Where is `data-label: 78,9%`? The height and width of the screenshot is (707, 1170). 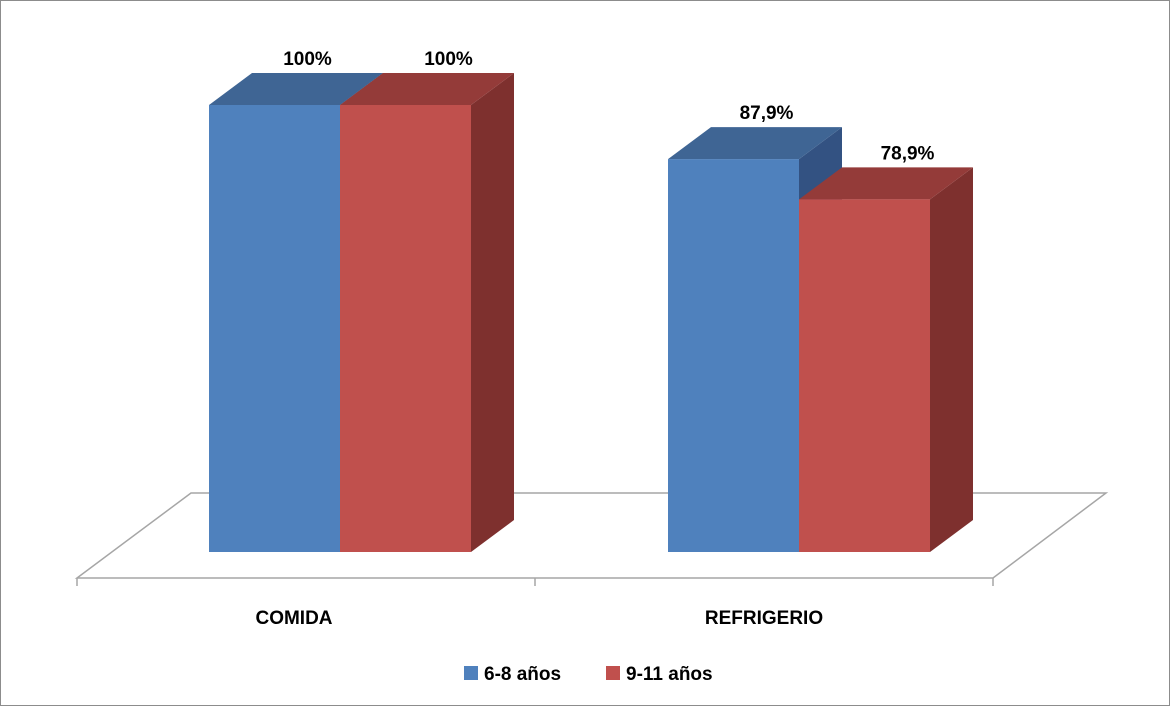 data-label: 78,9% is located at coordinates (908, 153).